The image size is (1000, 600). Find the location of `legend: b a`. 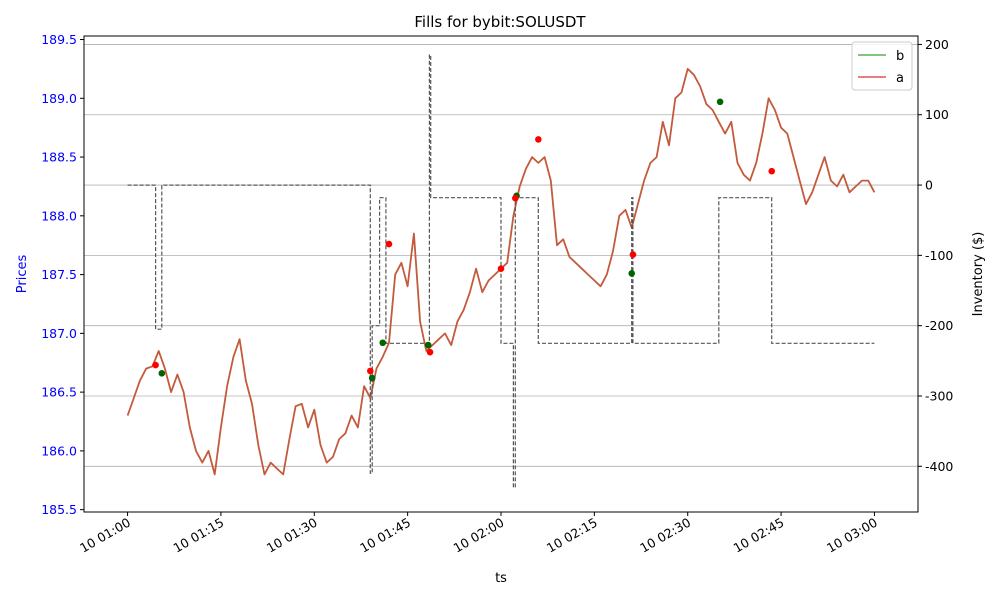

legend: b a is located at coordinates (882, 66).